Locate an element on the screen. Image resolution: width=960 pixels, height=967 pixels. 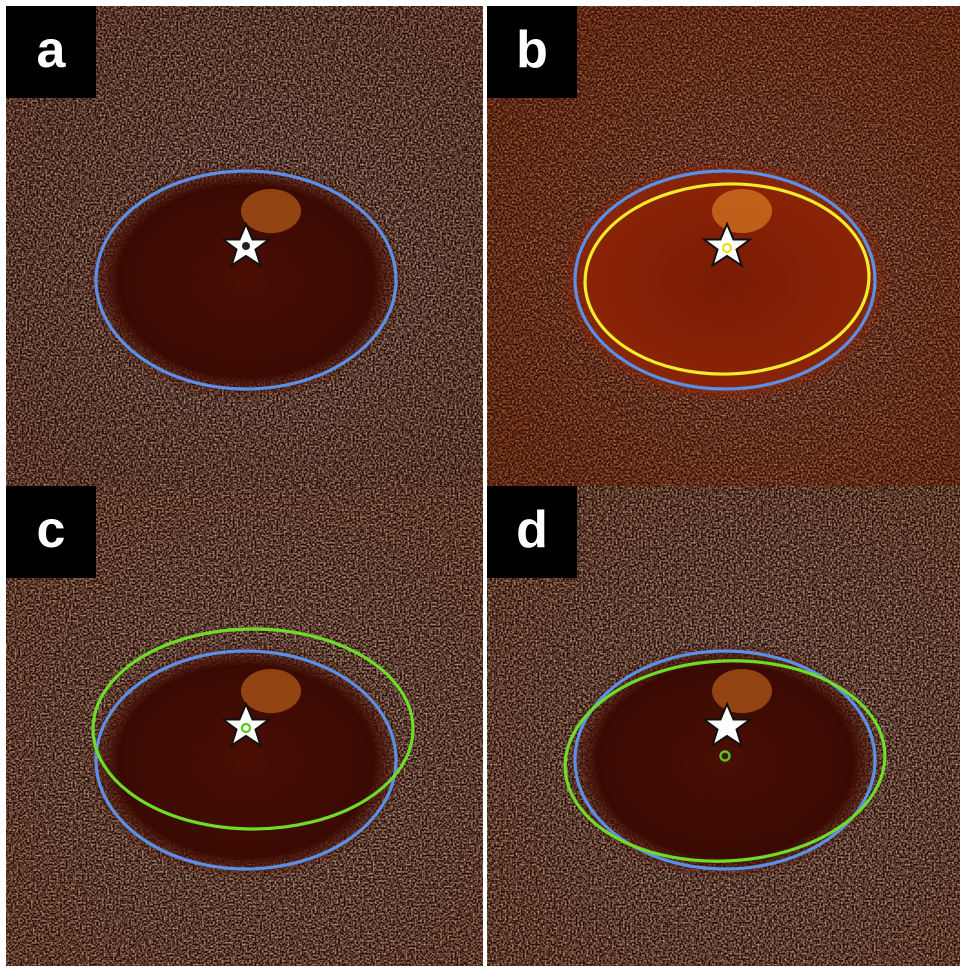
panel-label: a is located at coordinates (51, 52).